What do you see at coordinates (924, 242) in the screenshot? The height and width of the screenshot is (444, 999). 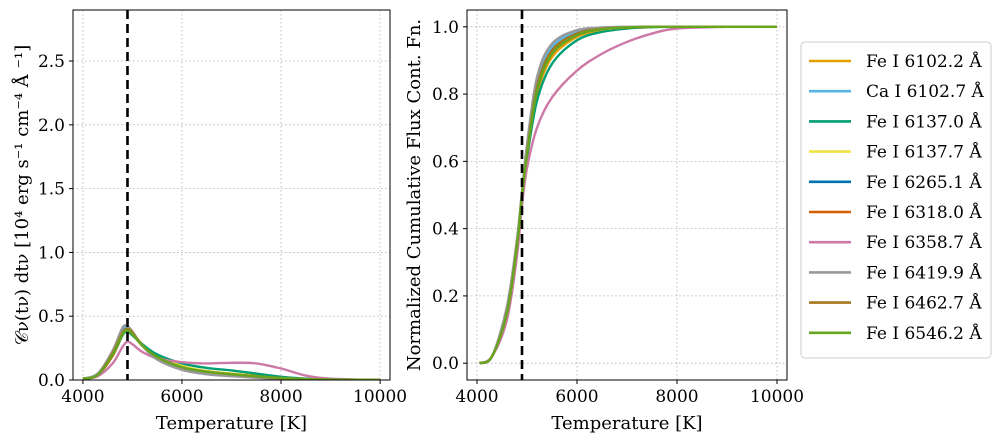 I see `legend-entry-label: Fe I 6358.7 Å` at bounding box center [924, 242].